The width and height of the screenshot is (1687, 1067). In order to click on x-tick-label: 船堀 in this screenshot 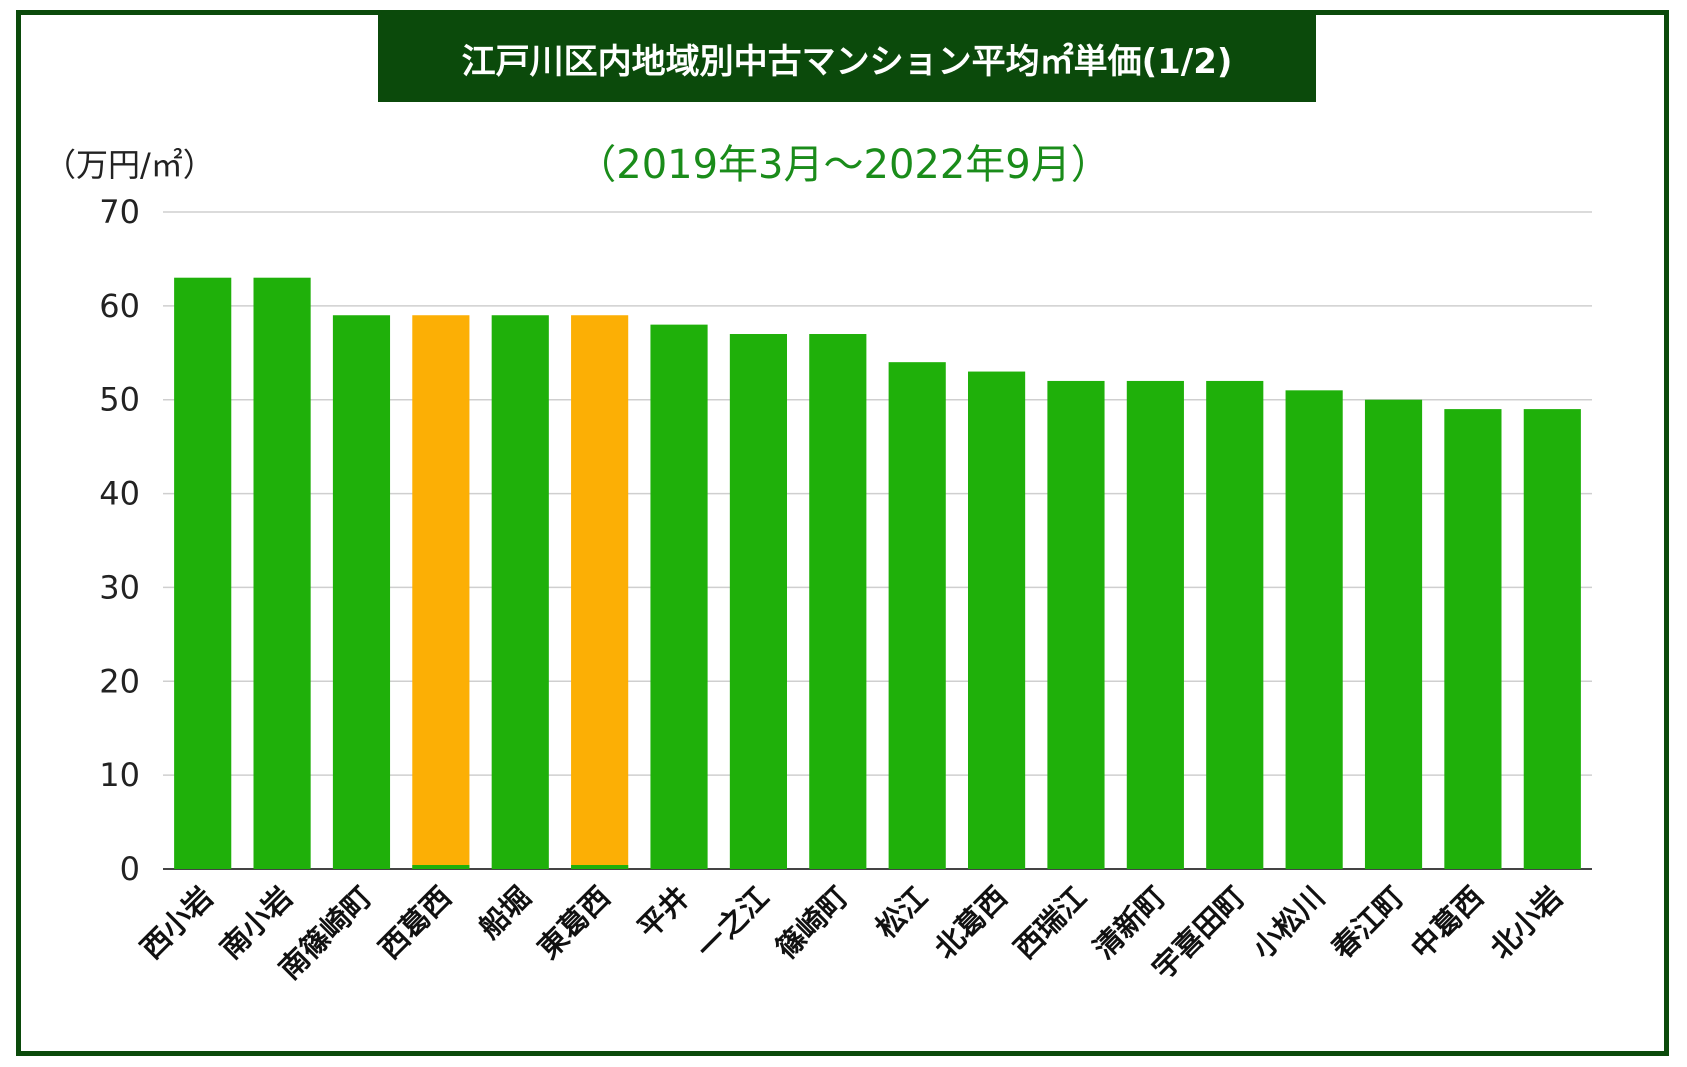, I will do `click(504, 912)`.